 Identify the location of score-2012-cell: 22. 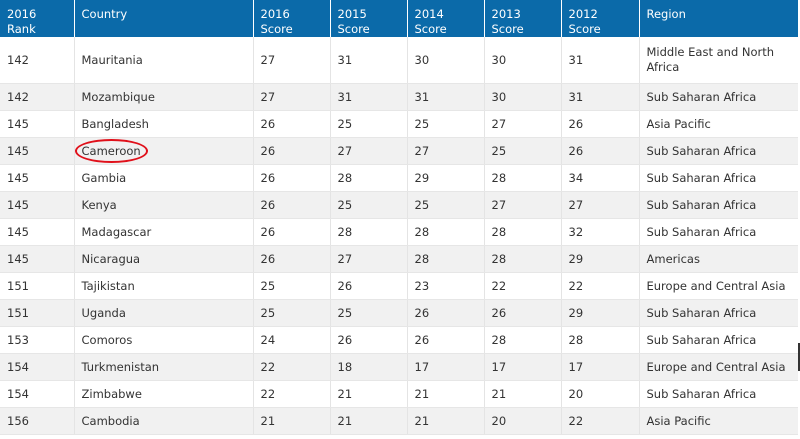
(600, 420).